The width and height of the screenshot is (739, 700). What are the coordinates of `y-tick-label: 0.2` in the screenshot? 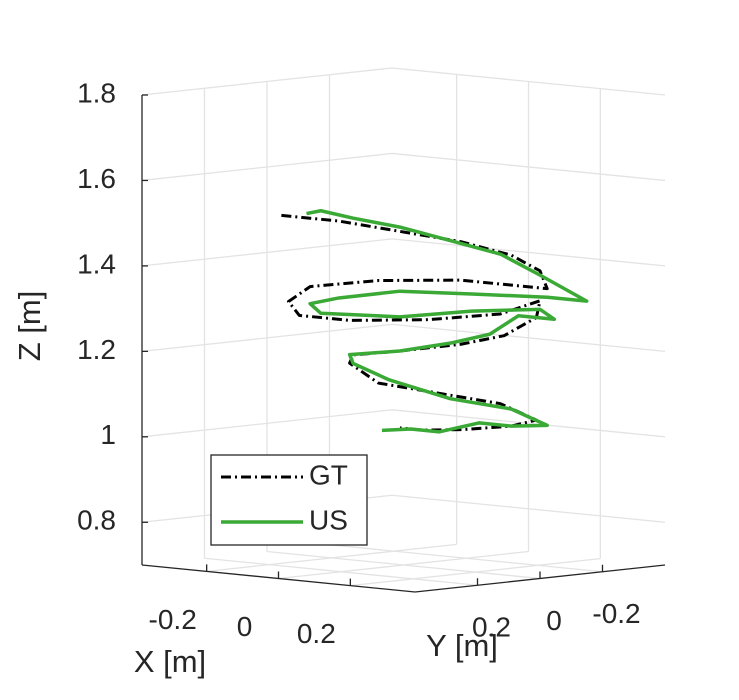 It's located at (491, 627).